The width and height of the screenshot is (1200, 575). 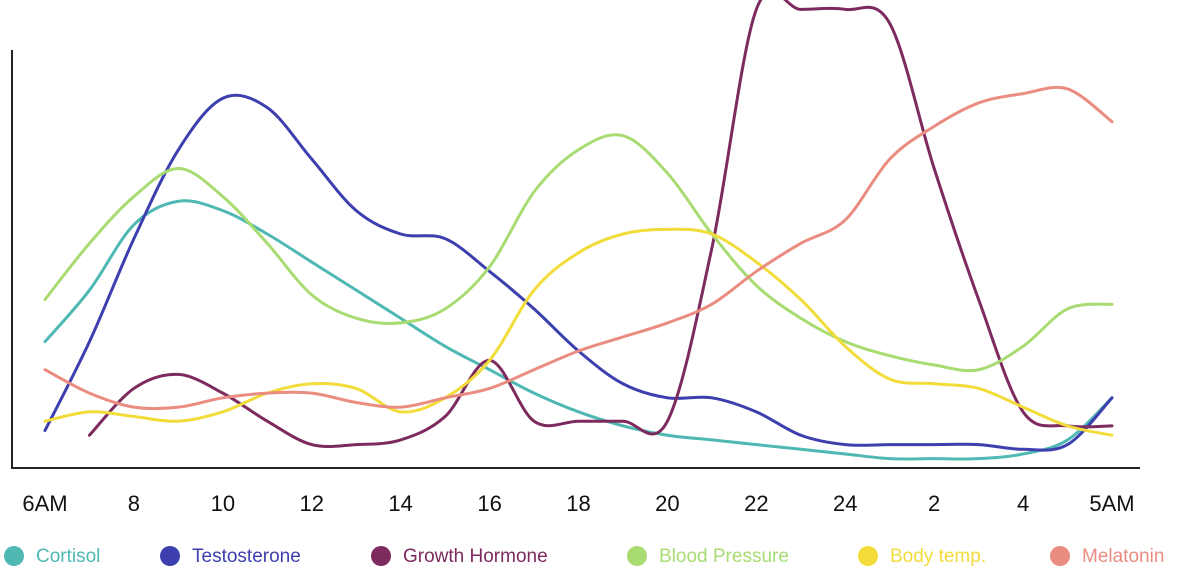 What do you see at coordinates (724, 556) in the screenshot?
I see `legend-label: Blood Pressure` at bounding box center [724, 556].